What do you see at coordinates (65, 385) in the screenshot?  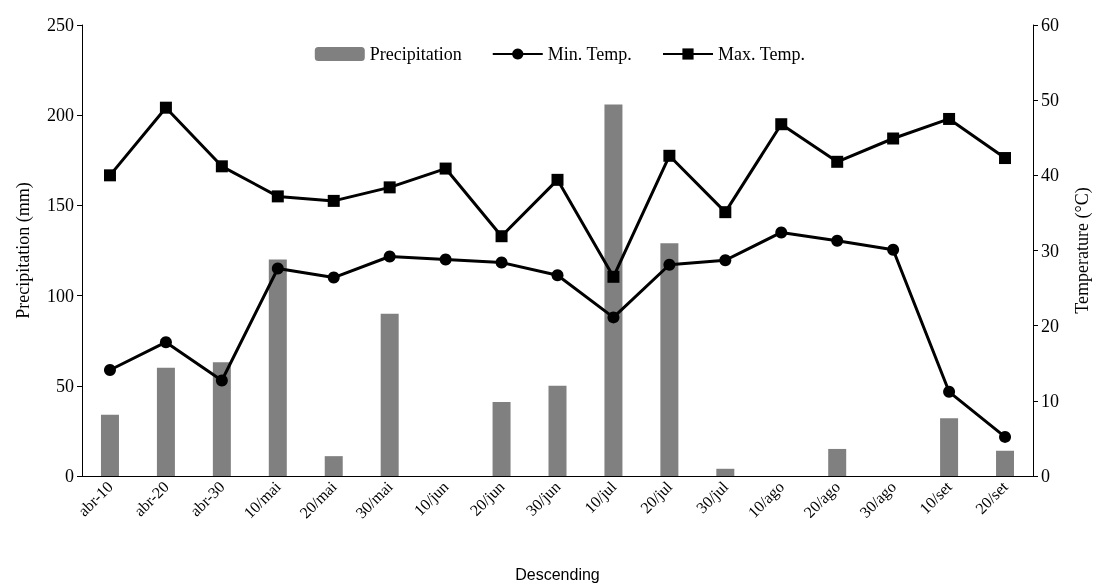 I see `y-tick-label: 50` at bounding box center [65, 385].